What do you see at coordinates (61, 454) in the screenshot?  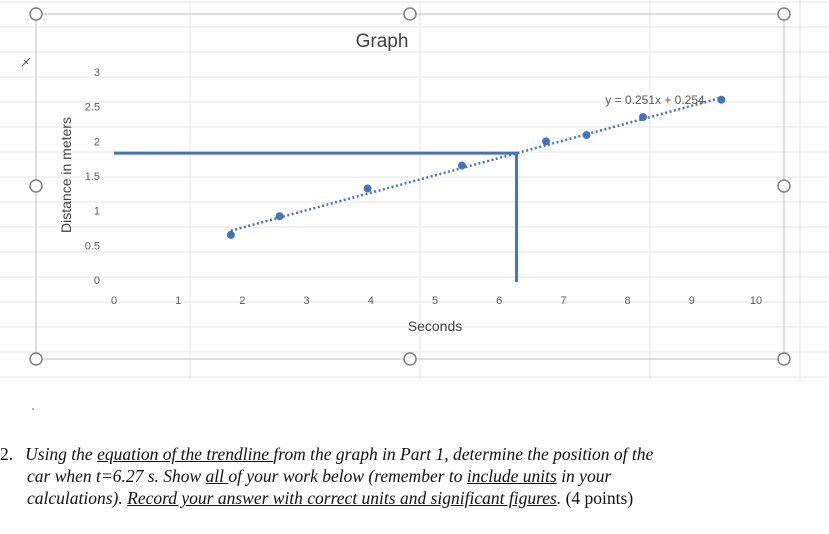 I see `question-text-segment: Using the` at bounding box center [61, 454].